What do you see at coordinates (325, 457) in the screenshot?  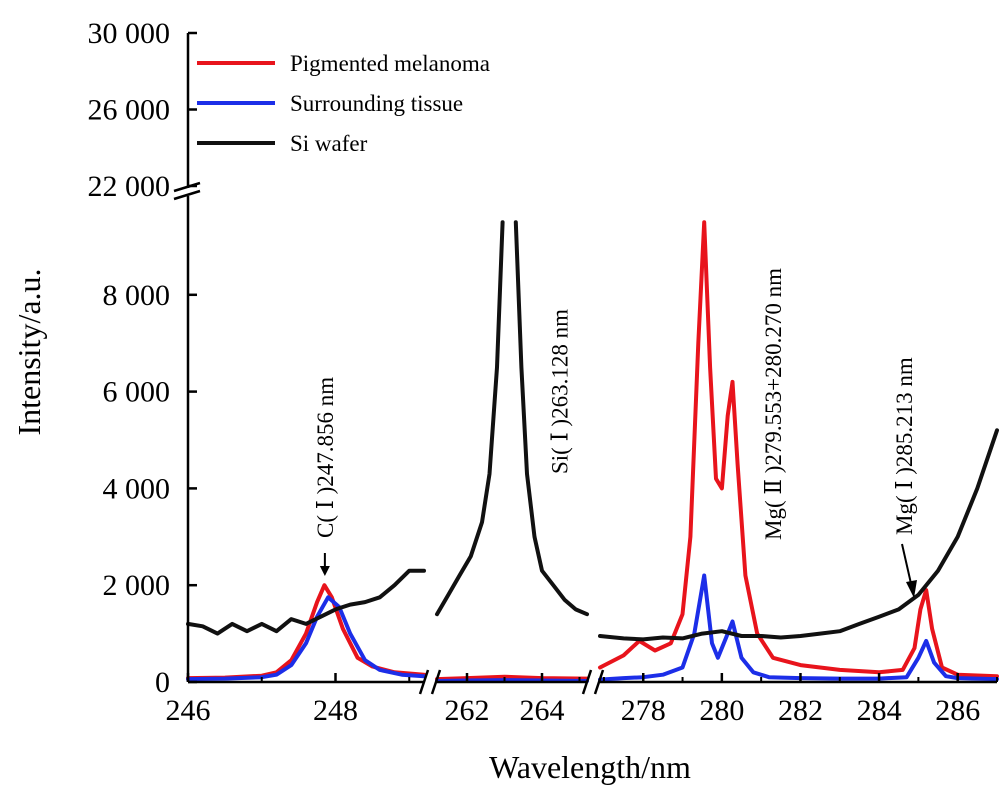 I see `annotation-c-label: C( Ⅰ )247.856 nm` at bounding box center [325, 457].